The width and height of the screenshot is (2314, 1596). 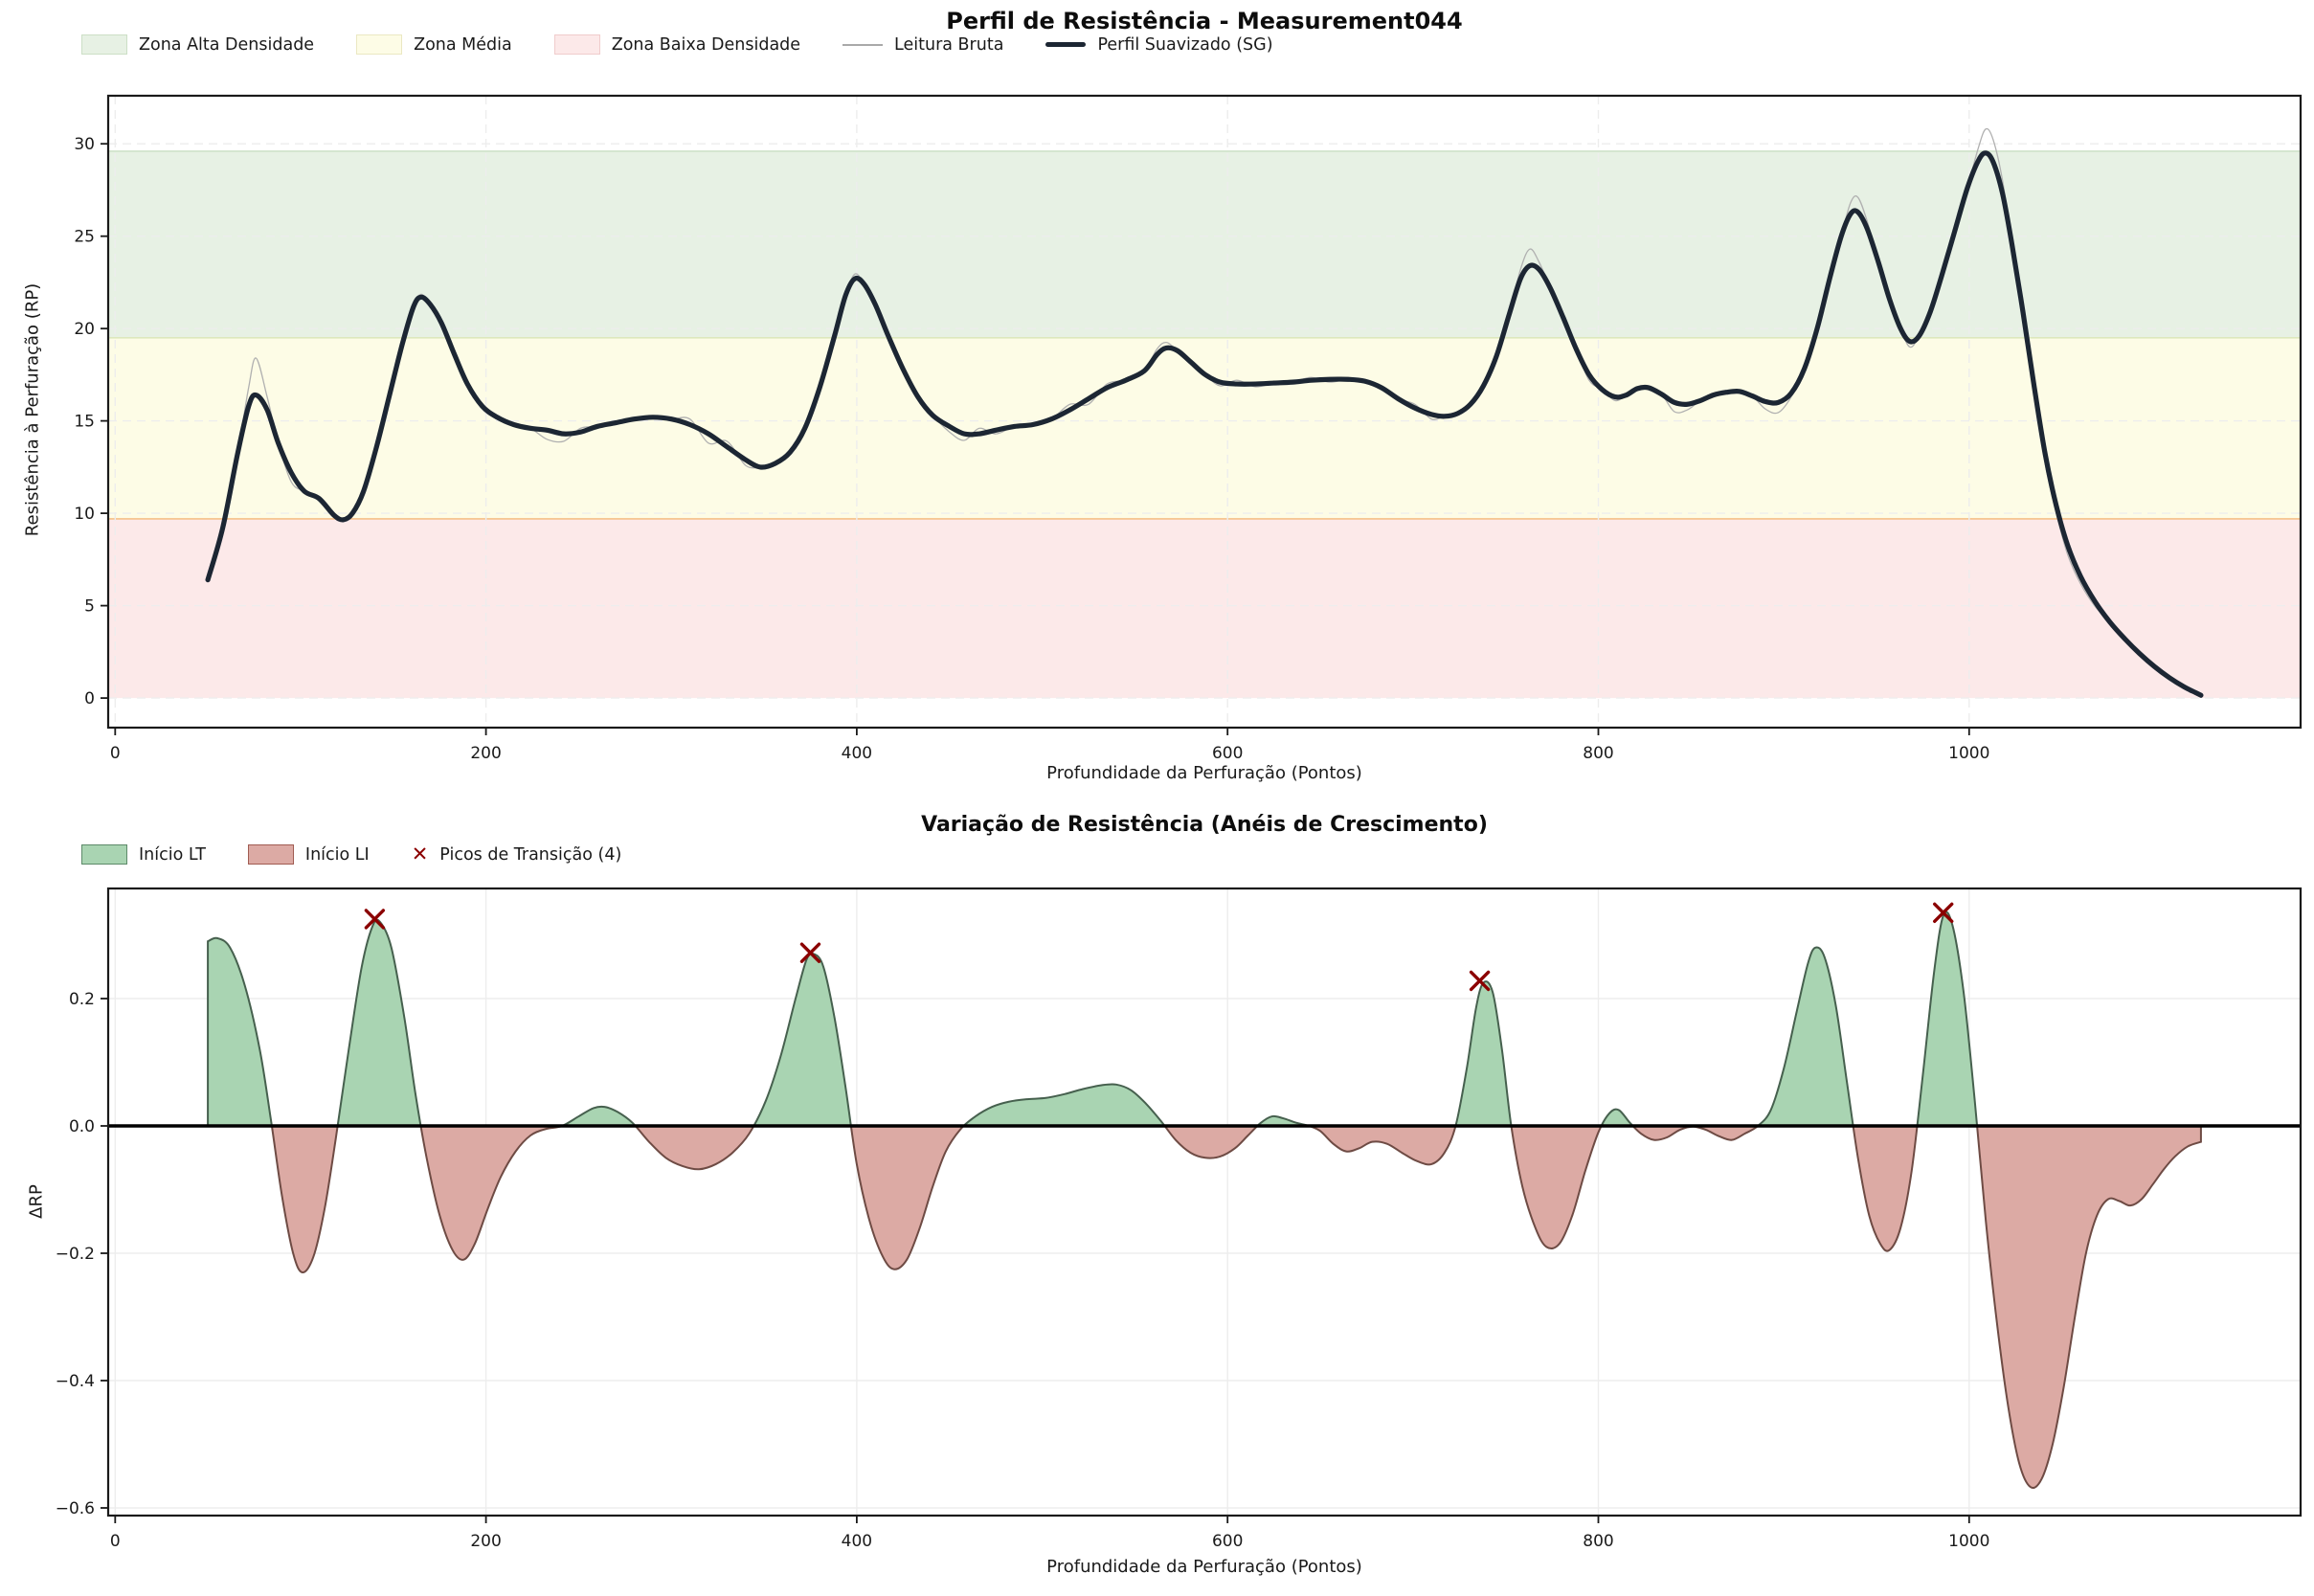 I want to click on legend-label: Início LT, so click(x=172, y=854).